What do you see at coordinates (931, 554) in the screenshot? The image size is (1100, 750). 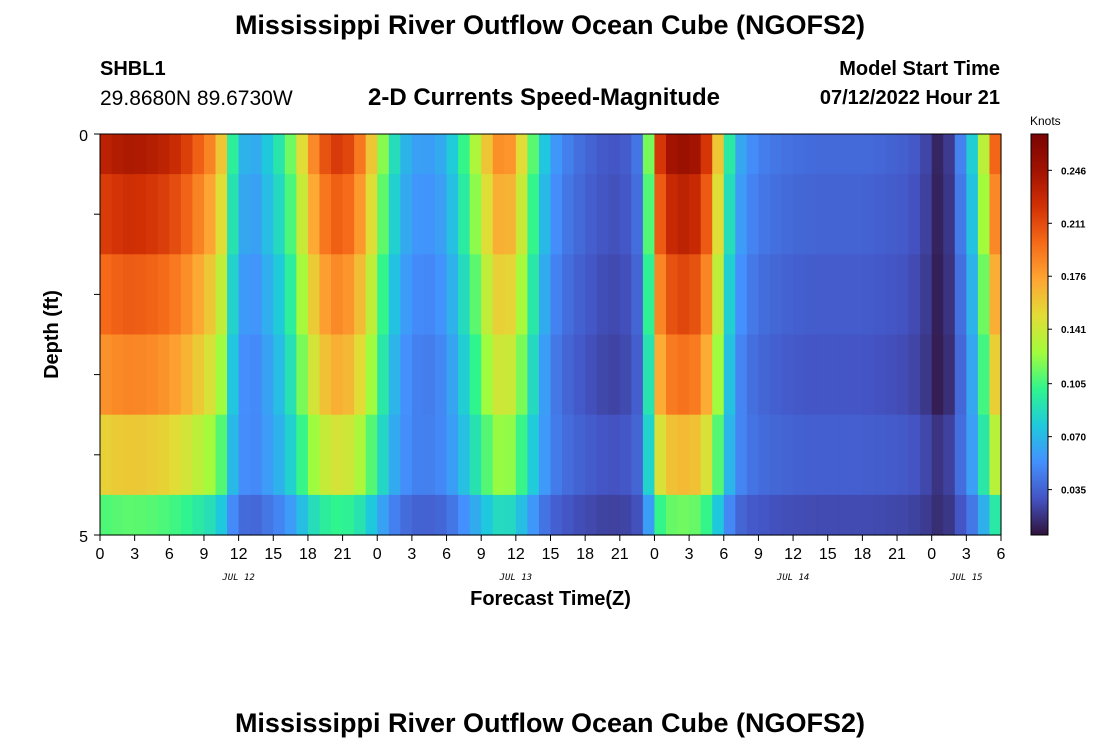 I see `x-tick-label: 0` at bounding box center [931, 554].